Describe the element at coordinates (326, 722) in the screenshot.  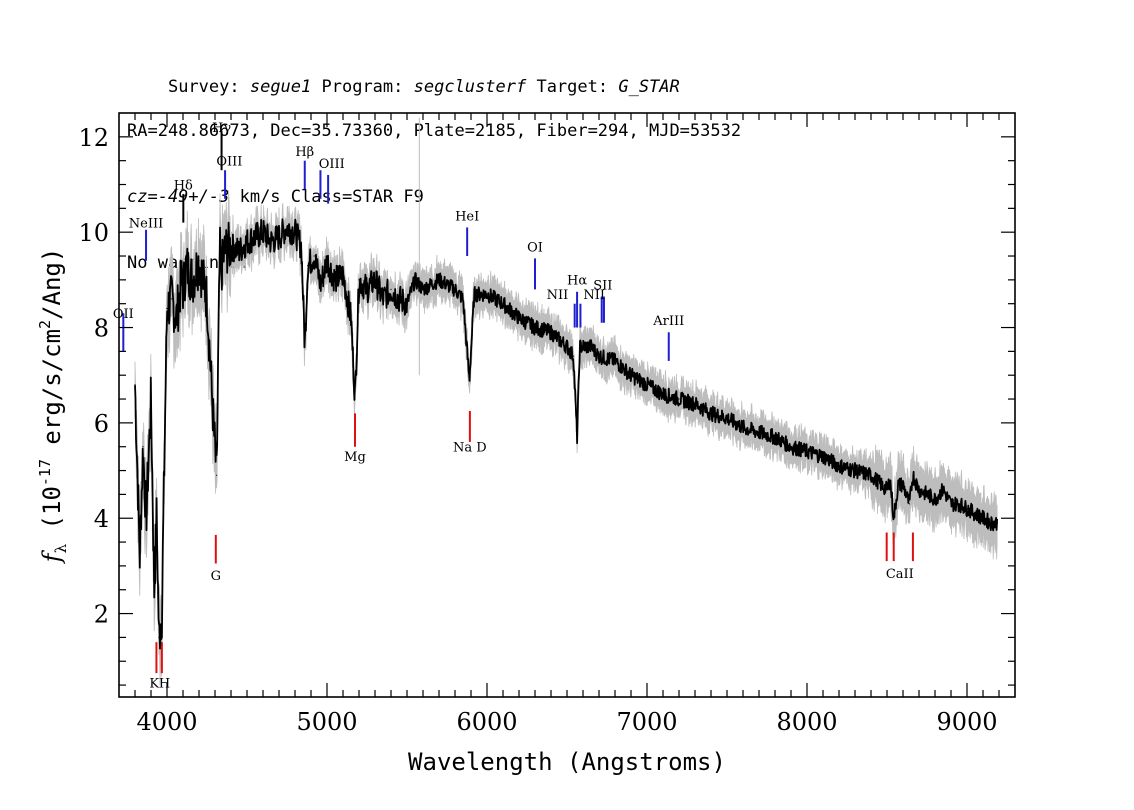
I see `x-tick-label: 5000` at that location.